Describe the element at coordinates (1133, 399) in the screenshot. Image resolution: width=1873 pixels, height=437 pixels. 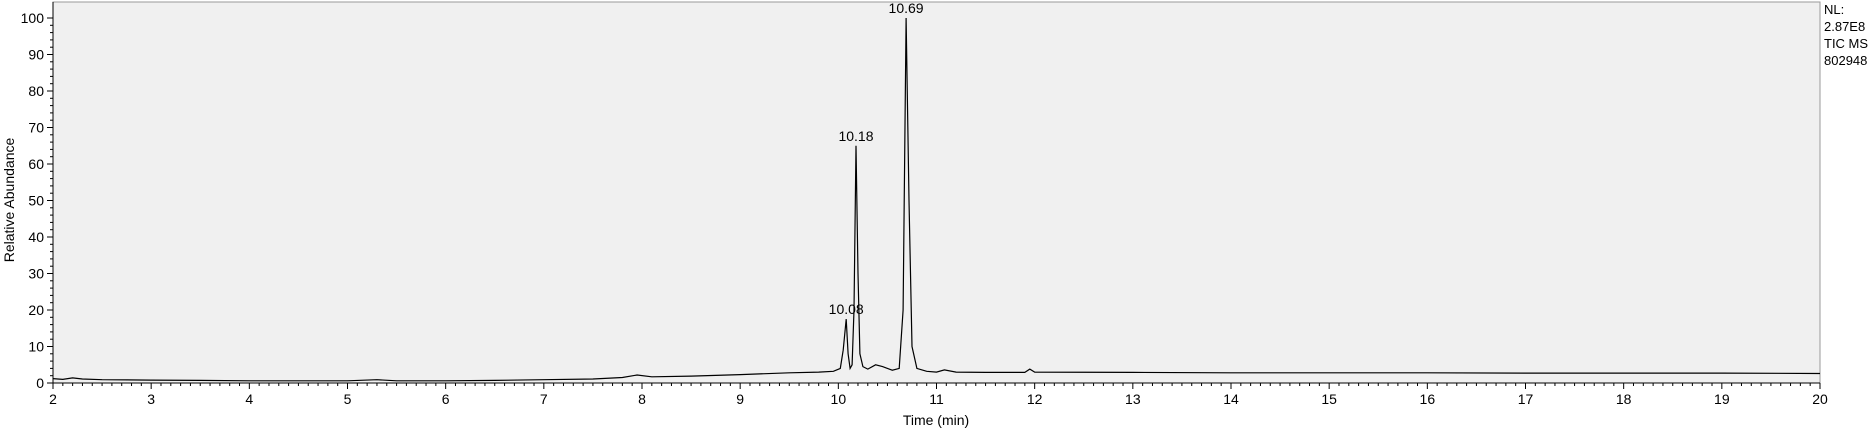
I see `x-tick-label: 13` at that location.